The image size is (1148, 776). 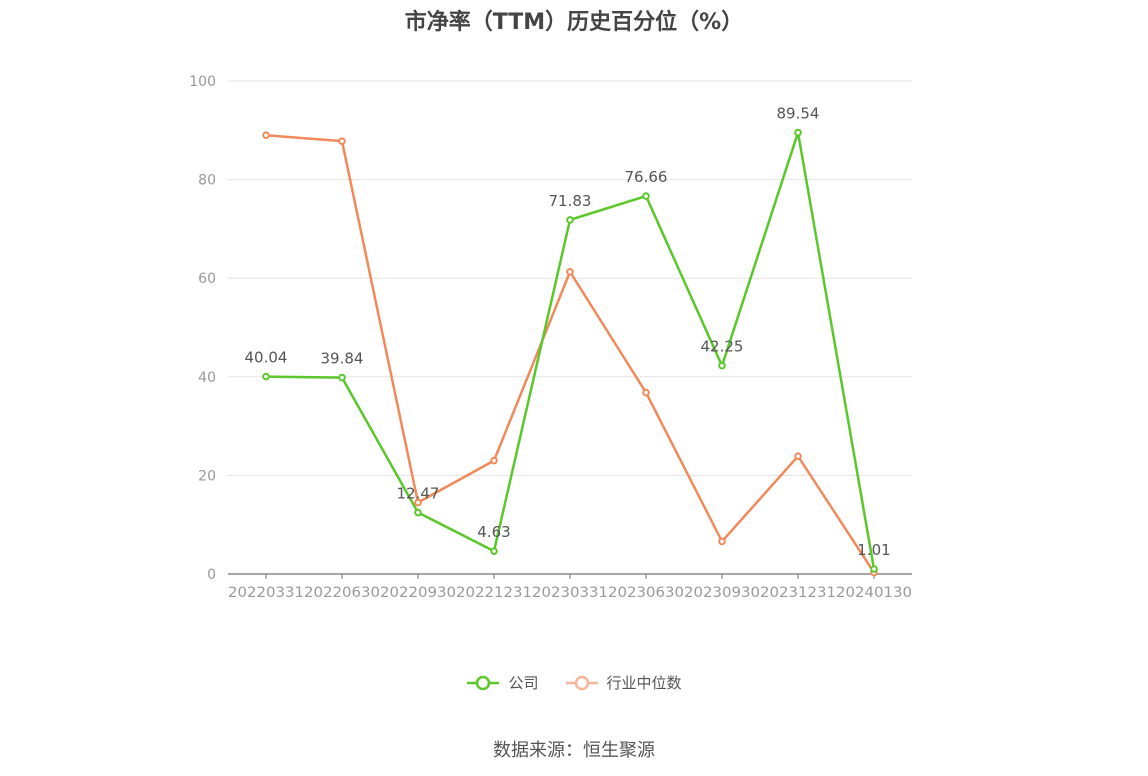 I want to click on x-tick-label: 20221231, so click(x=494, y=593).